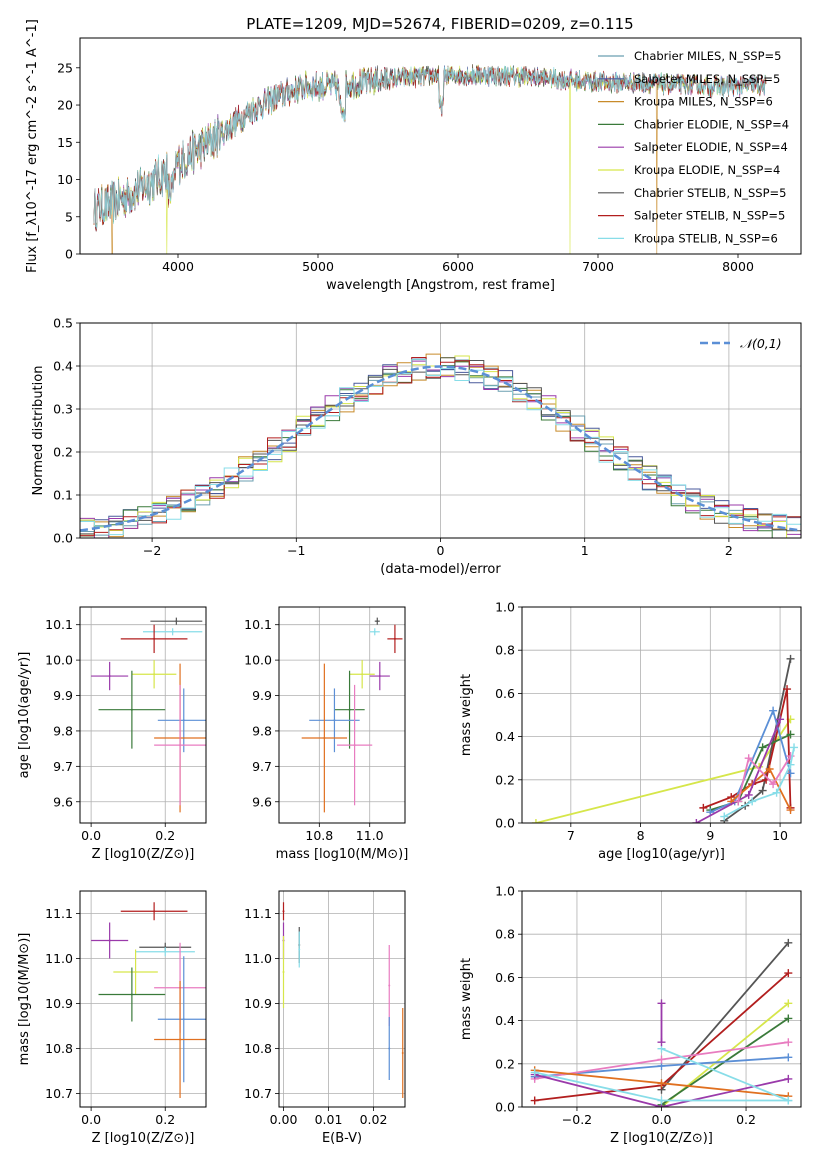 The height and width of the screenshot is (1170, 819). What do you see at coordinates (258, 1093) in the screenshot?
I see `y-tick-label: 10.7` at bounding box center [258, 1093].